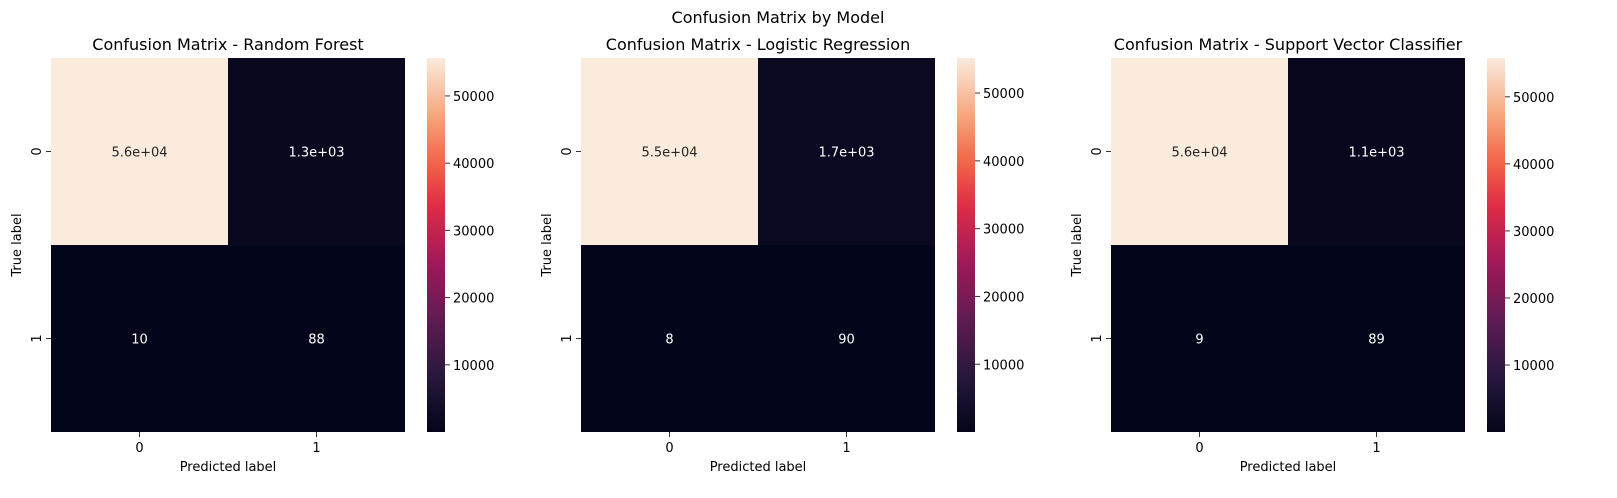  I want to click on panel-title: Confusion Matrix - Logistic Regression, so click(758, 44).